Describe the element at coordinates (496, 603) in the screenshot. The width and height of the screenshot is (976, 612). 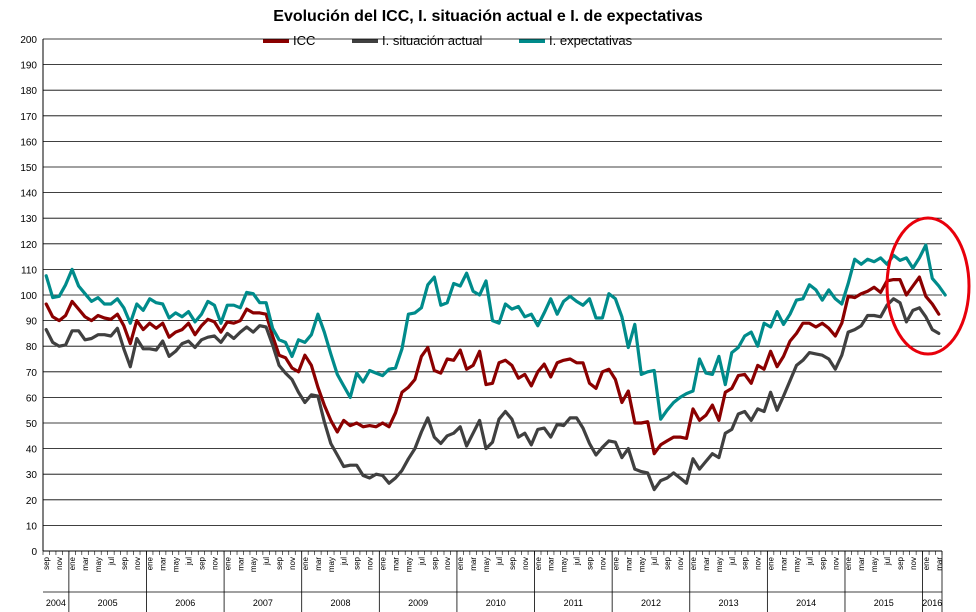
I see `x-year-label: 2010` at that location.